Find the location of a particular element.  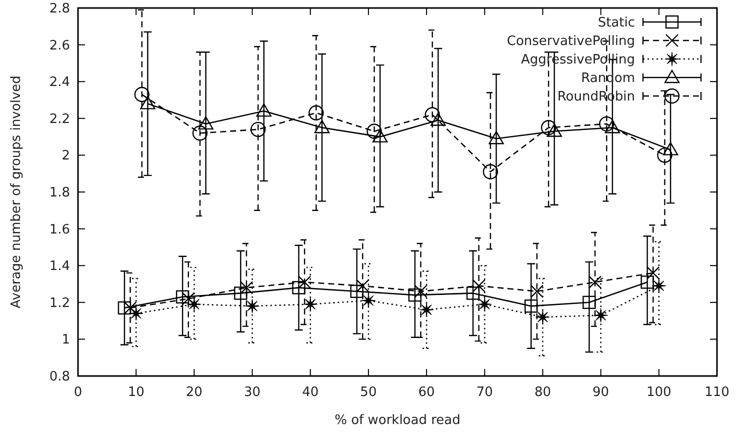

x-tick-label: 60 is located at coordinates (426, 392).